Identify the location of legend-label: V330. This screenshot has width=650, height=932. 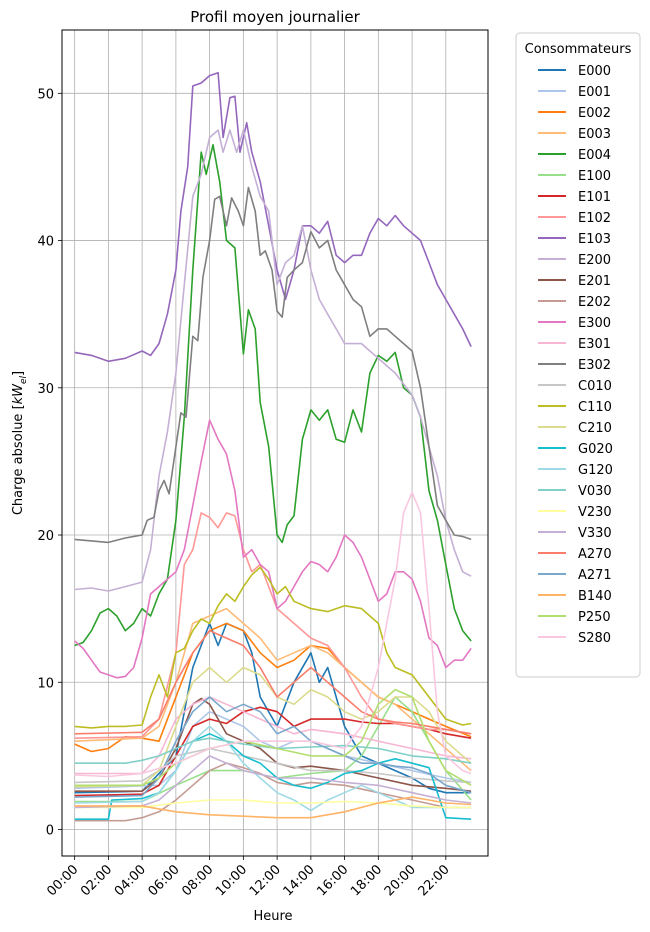
(595, 533).